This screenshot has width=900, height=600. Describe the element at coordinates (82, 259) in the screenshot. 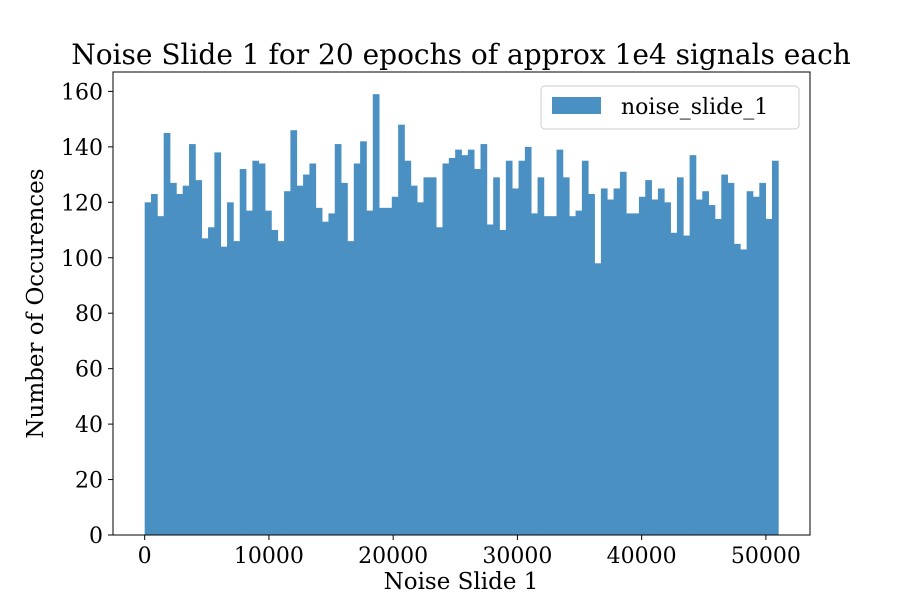

I see `y-tick-label: 100` at that location.